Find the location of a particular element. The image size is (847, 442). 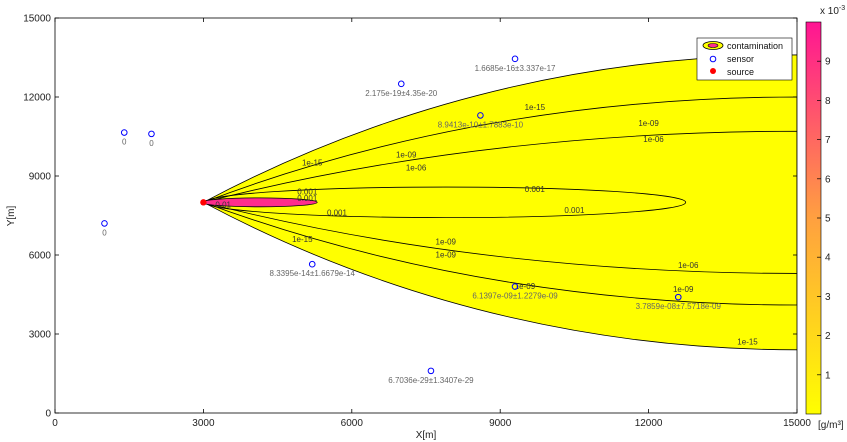

x-tick-label: 3000 is located at coordinates (203, 423).